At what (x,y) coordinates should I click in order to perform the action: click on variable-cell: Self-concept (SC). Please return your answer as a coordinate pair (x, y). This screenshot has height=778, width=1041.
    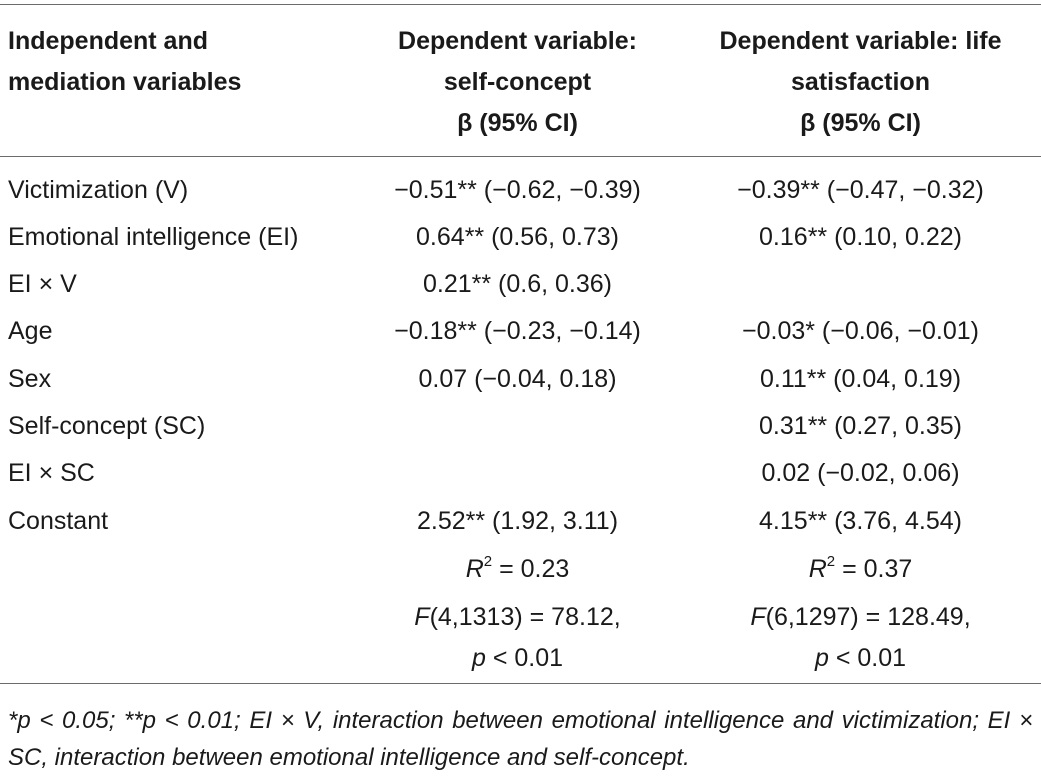
    Looking at the image, I should click on (107, 426).